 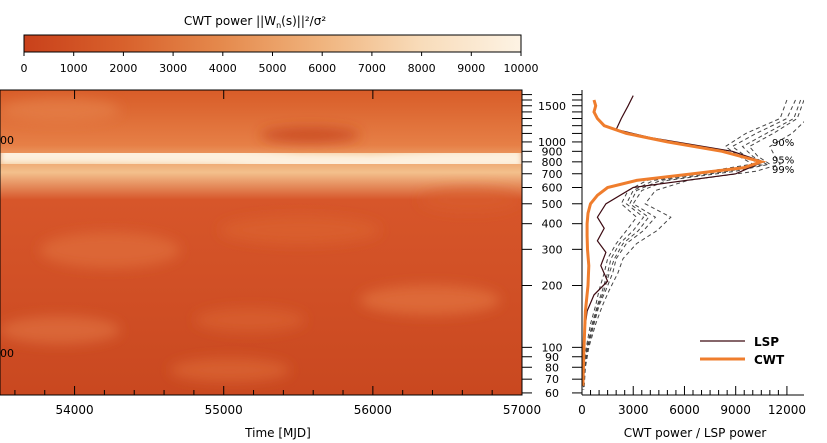 I want to click on x-tick-label: 56000, so click(x=373, y=410).